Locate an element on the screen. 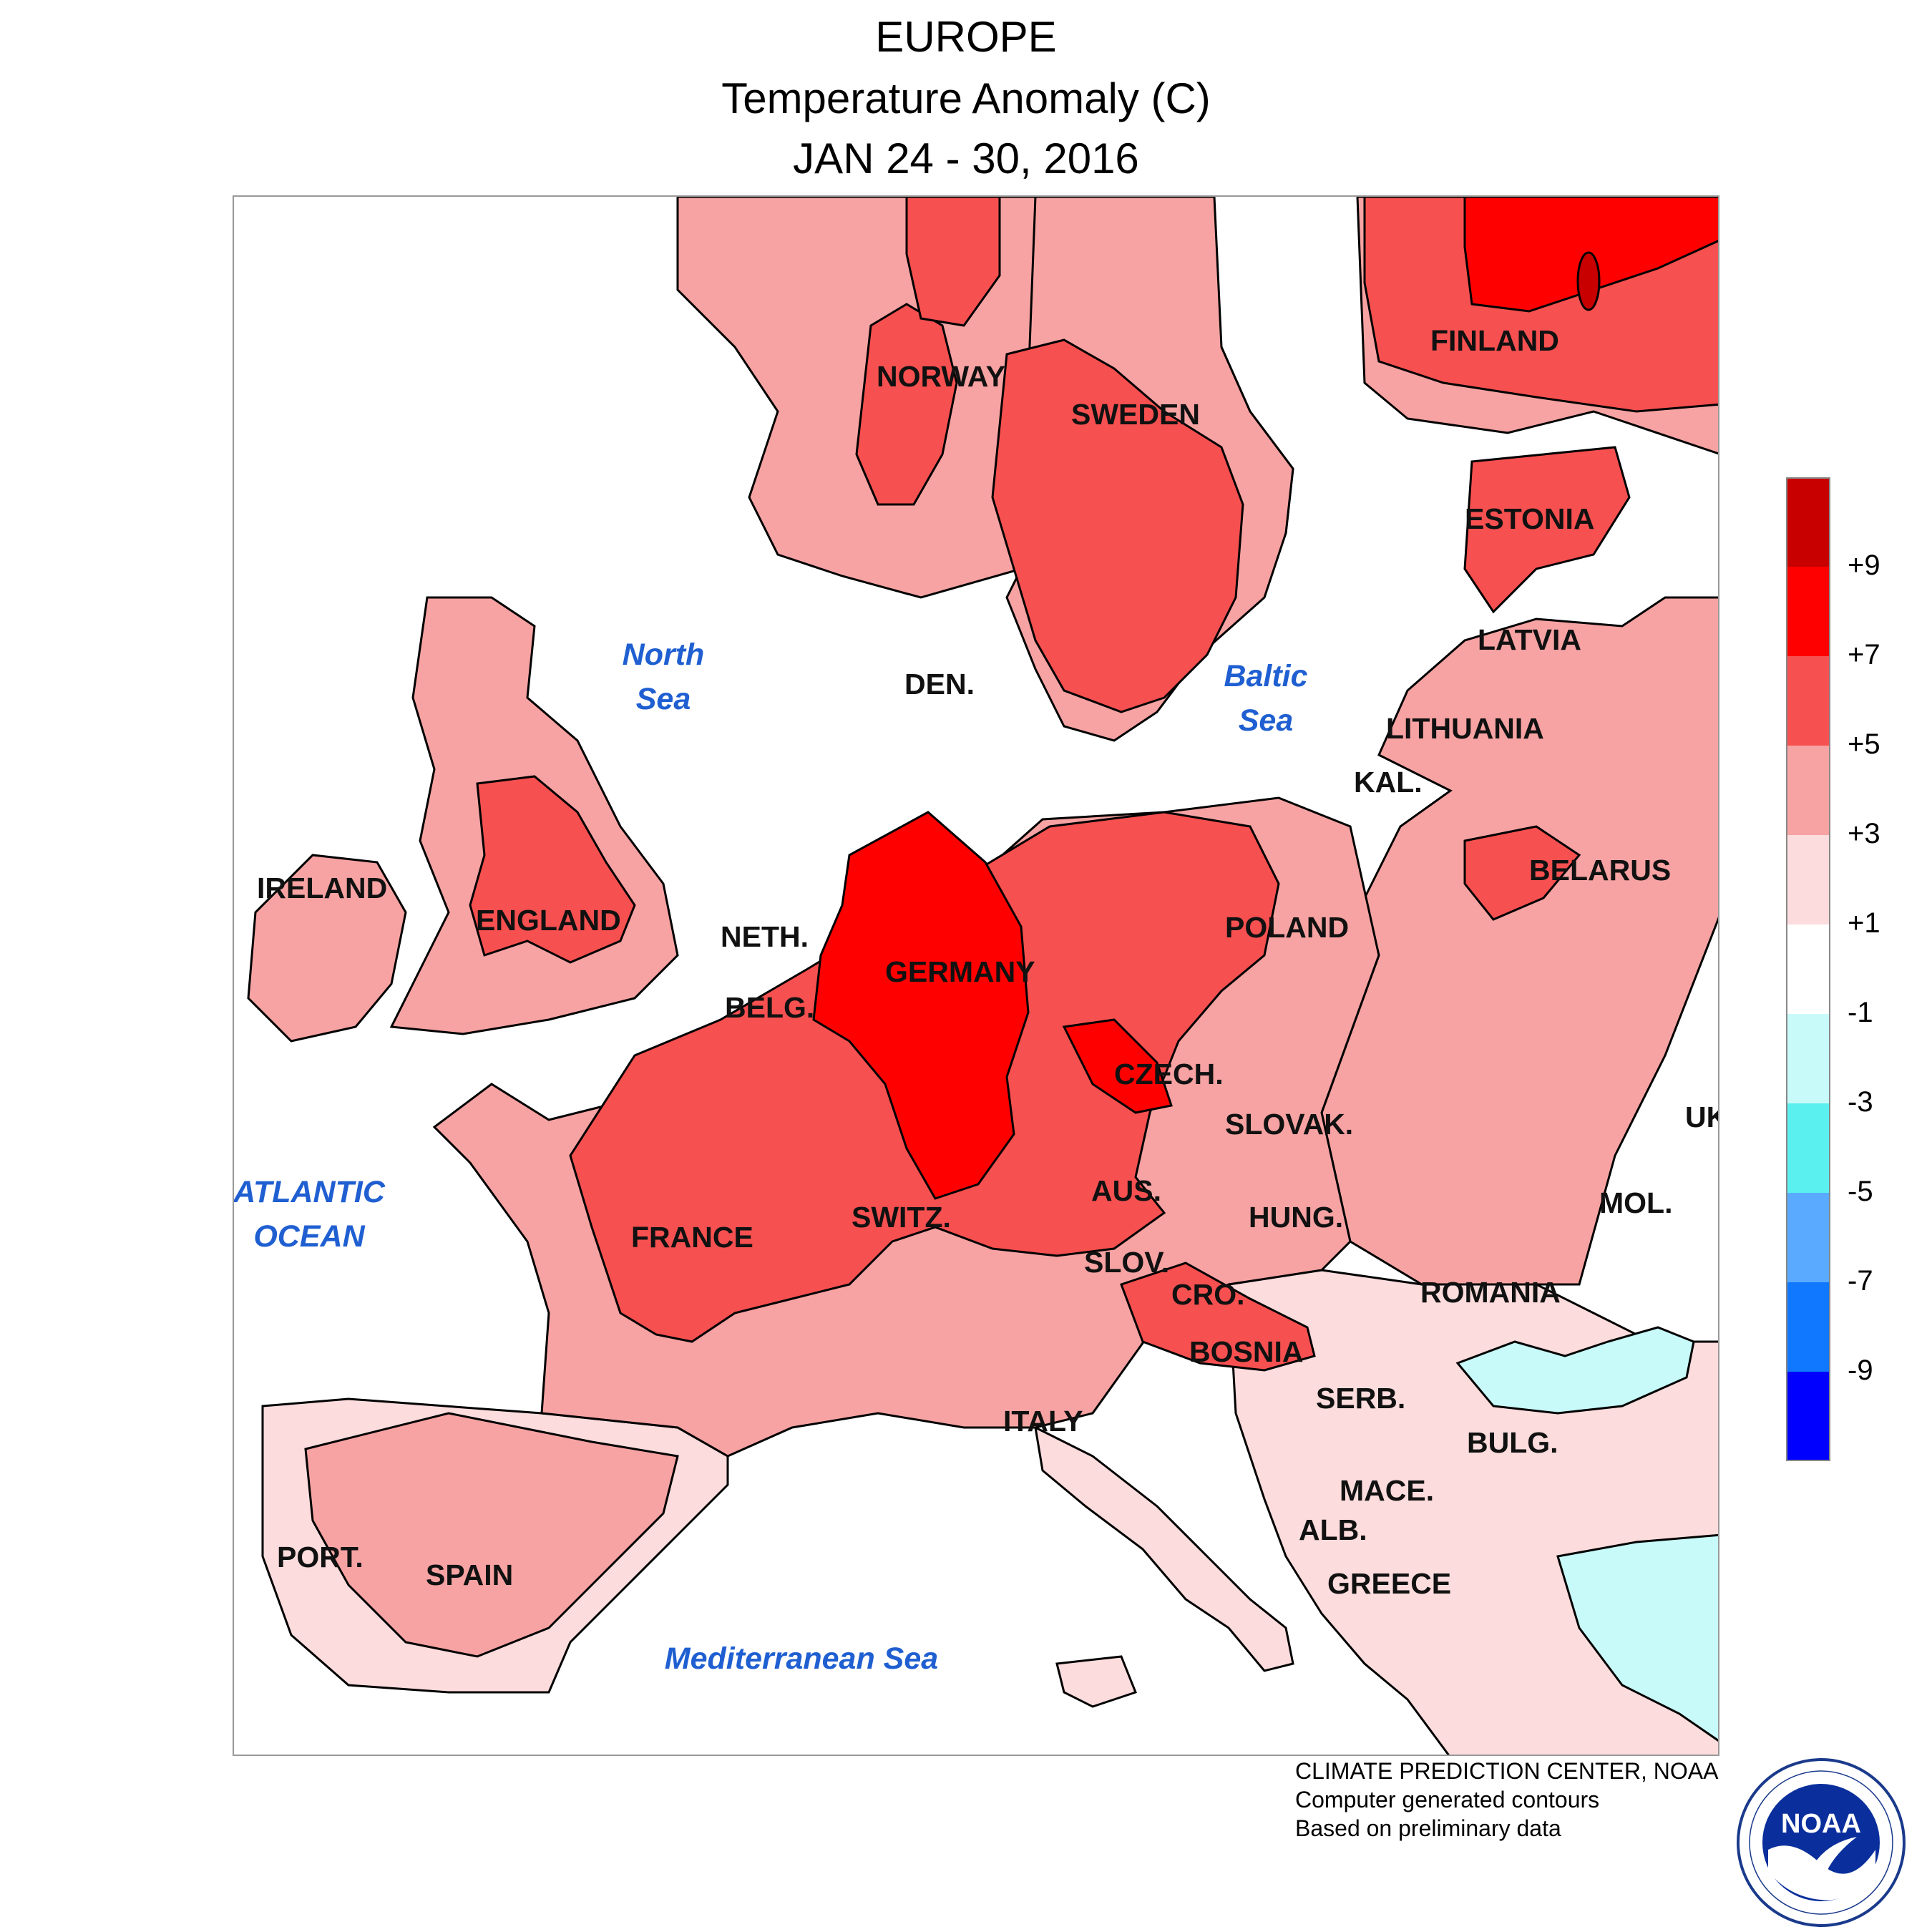 The width and height of the screenshot is (1932, 1932). label-aus: AUS. is located at coordinates (1126, 1190).